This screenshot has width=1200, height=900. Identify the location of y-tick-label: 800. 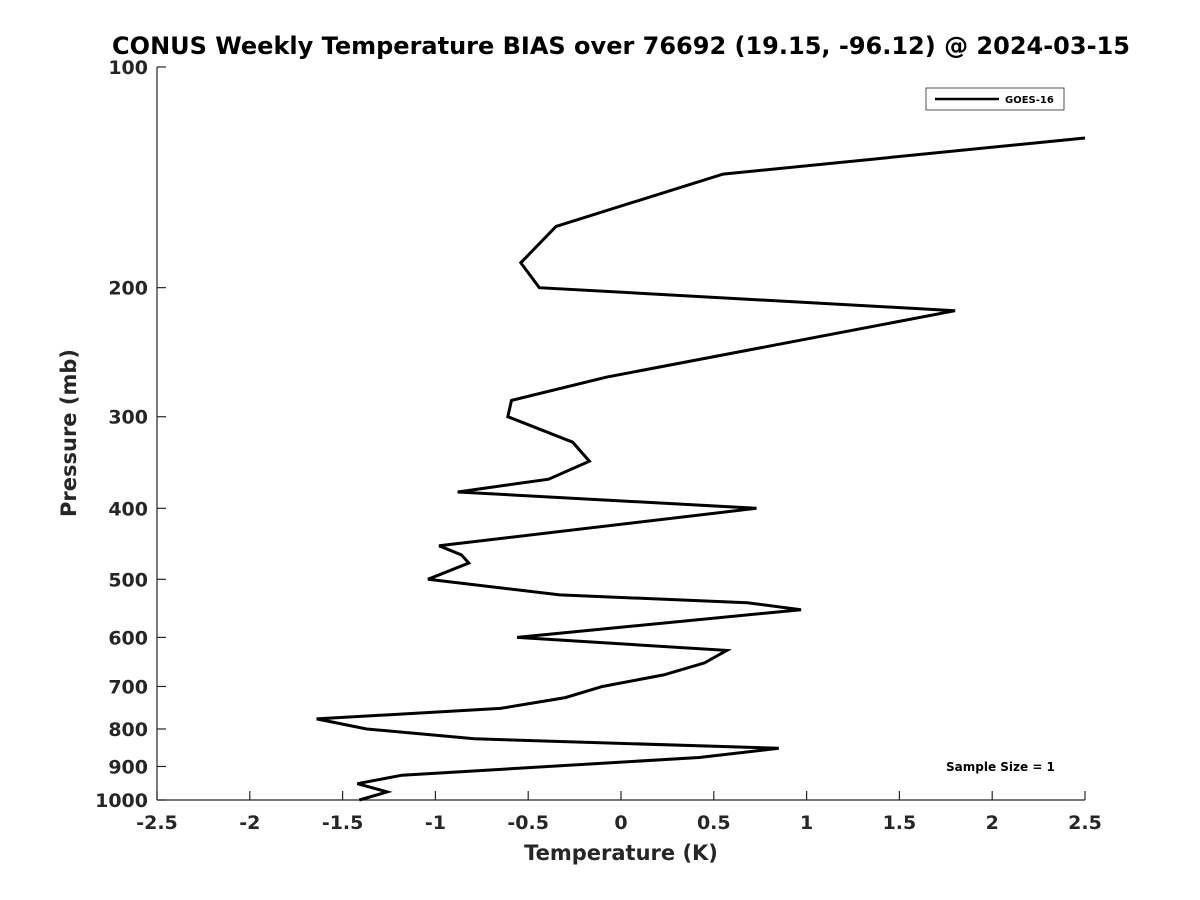
(128, 730).